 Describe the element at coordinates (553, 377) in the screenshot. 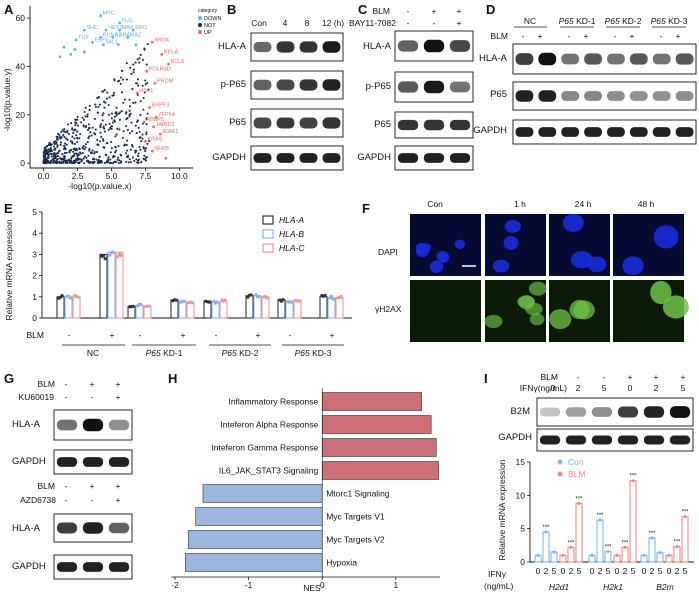

I see `i-blm-mark: -` at that location.